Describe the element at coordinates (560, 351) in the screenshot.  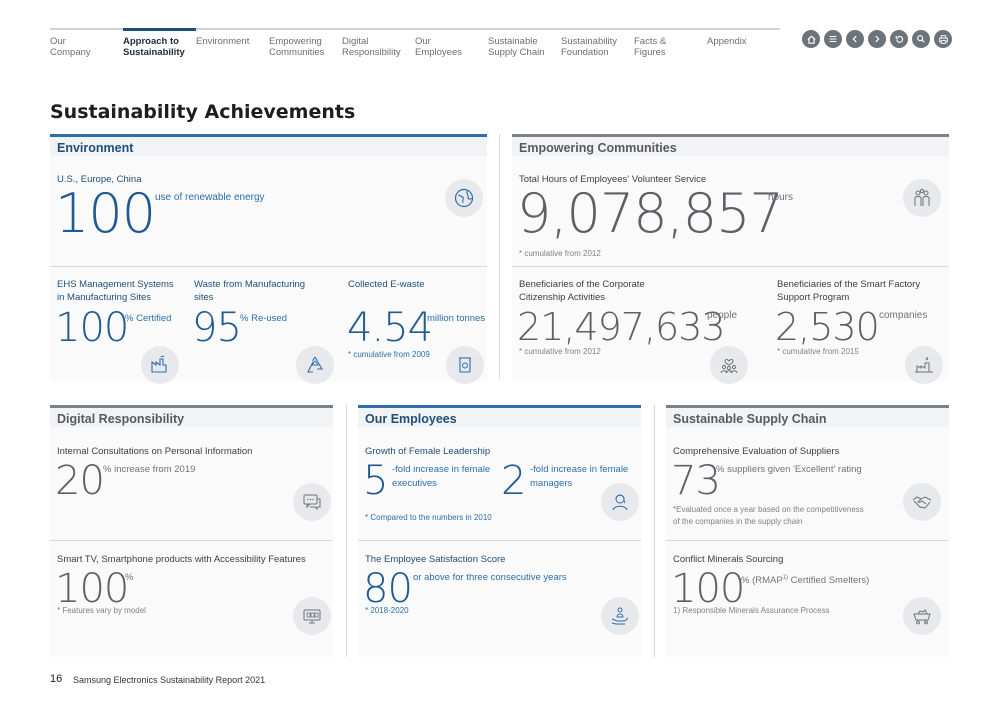
I see `csr-note: * cumulative from 2012` at that location.